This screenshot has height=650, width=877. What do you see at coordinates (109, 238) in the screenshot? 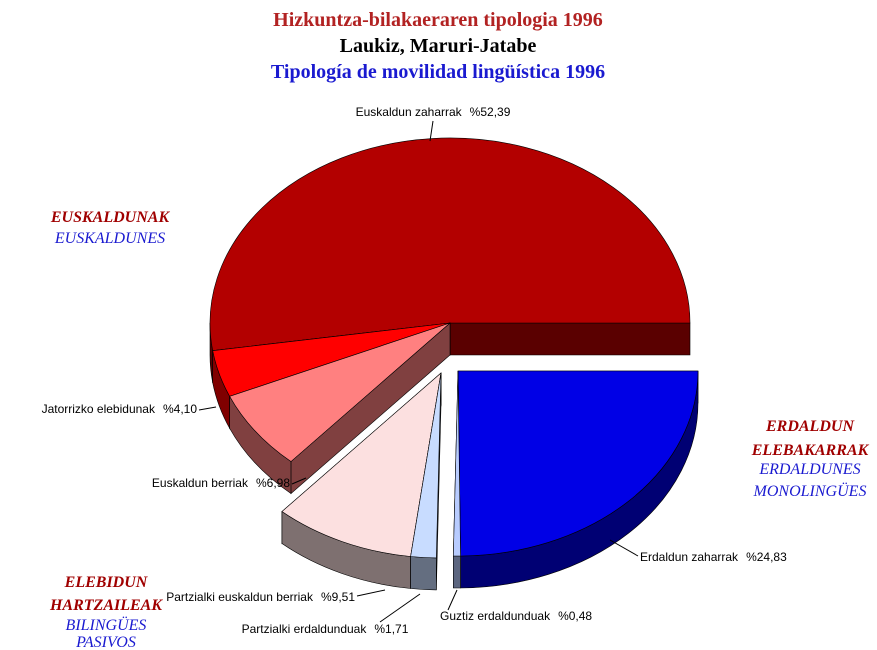
I see `group-label: EUSKALDUNES` at bounding box center [109, 238].